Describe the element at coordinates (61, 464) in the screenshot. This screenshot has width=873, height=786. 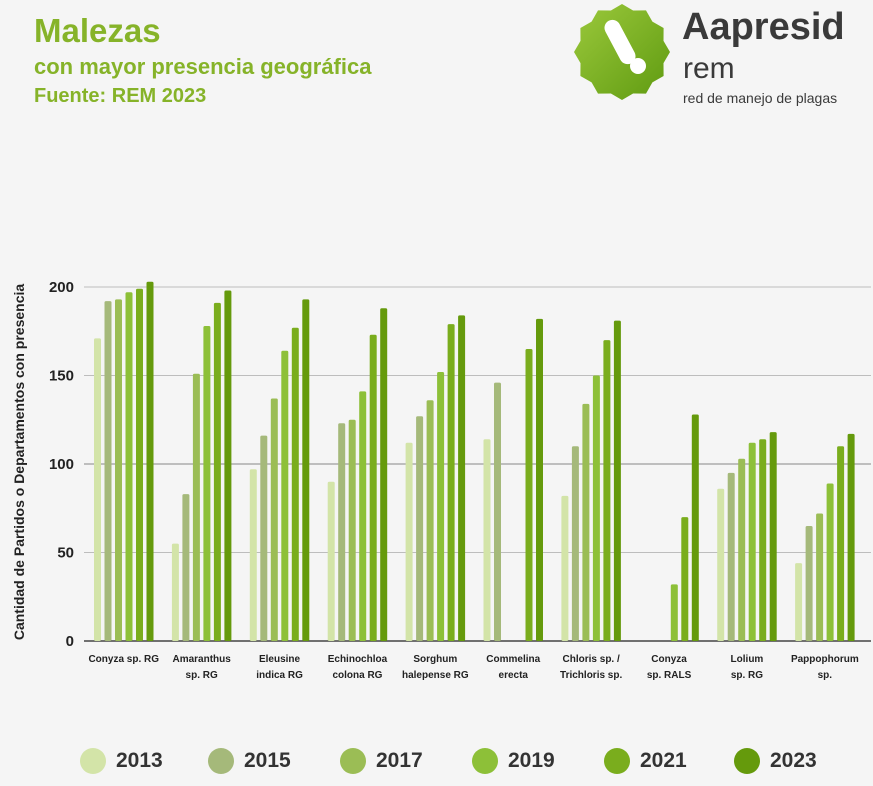
I see `y-tick-label: 100` at that location.